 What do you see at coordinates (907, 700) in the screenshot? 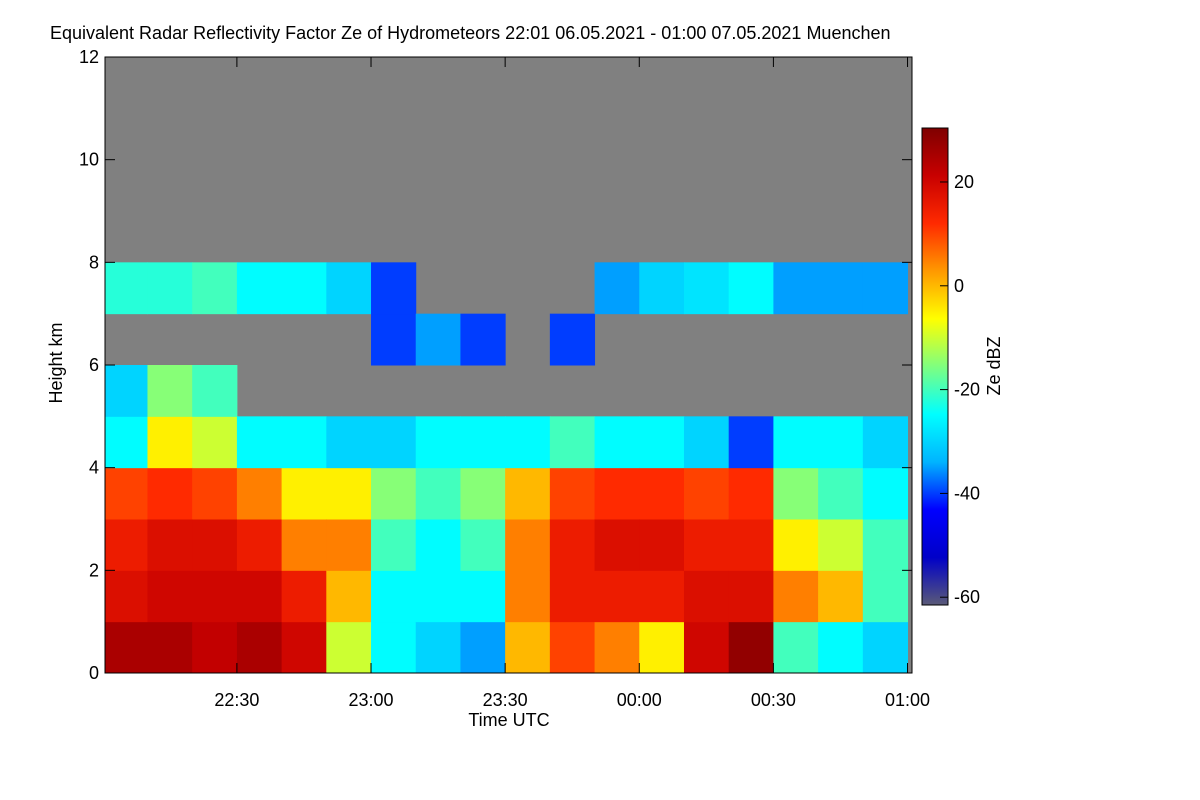
I see `x-tick-label: 01:00` at bounding box center [907, 700].